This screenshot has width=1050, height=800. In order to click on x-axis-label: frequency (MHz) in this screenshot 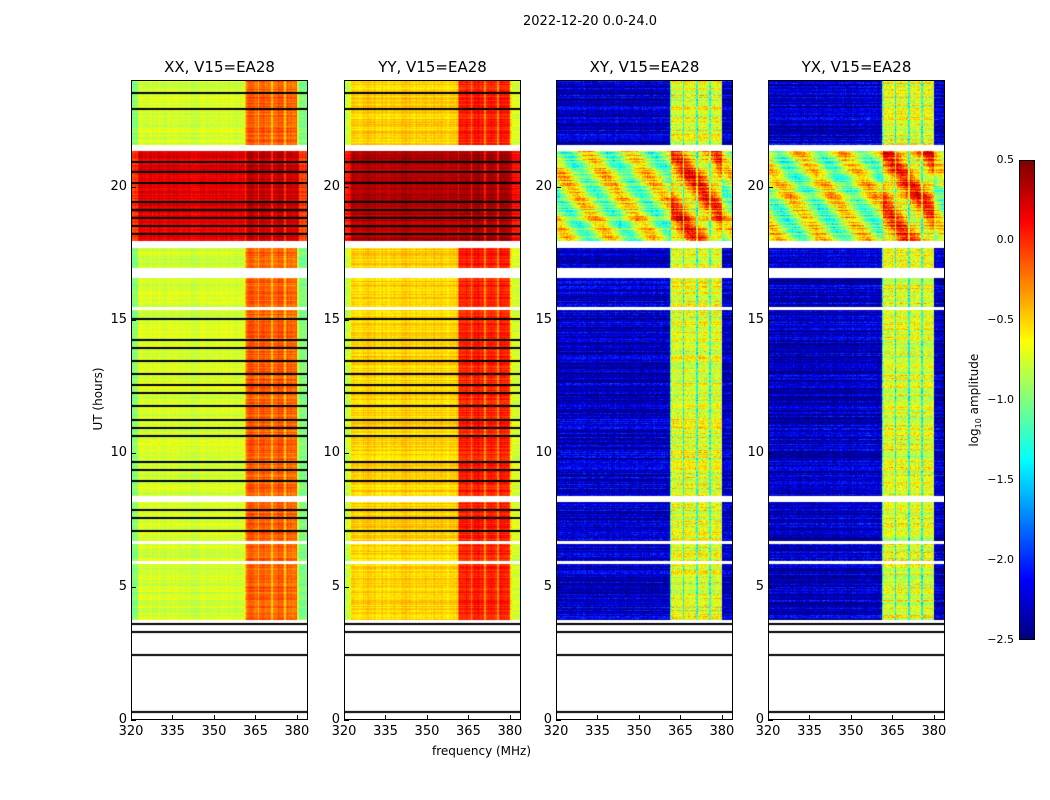, I will do `click(482, 751)`.